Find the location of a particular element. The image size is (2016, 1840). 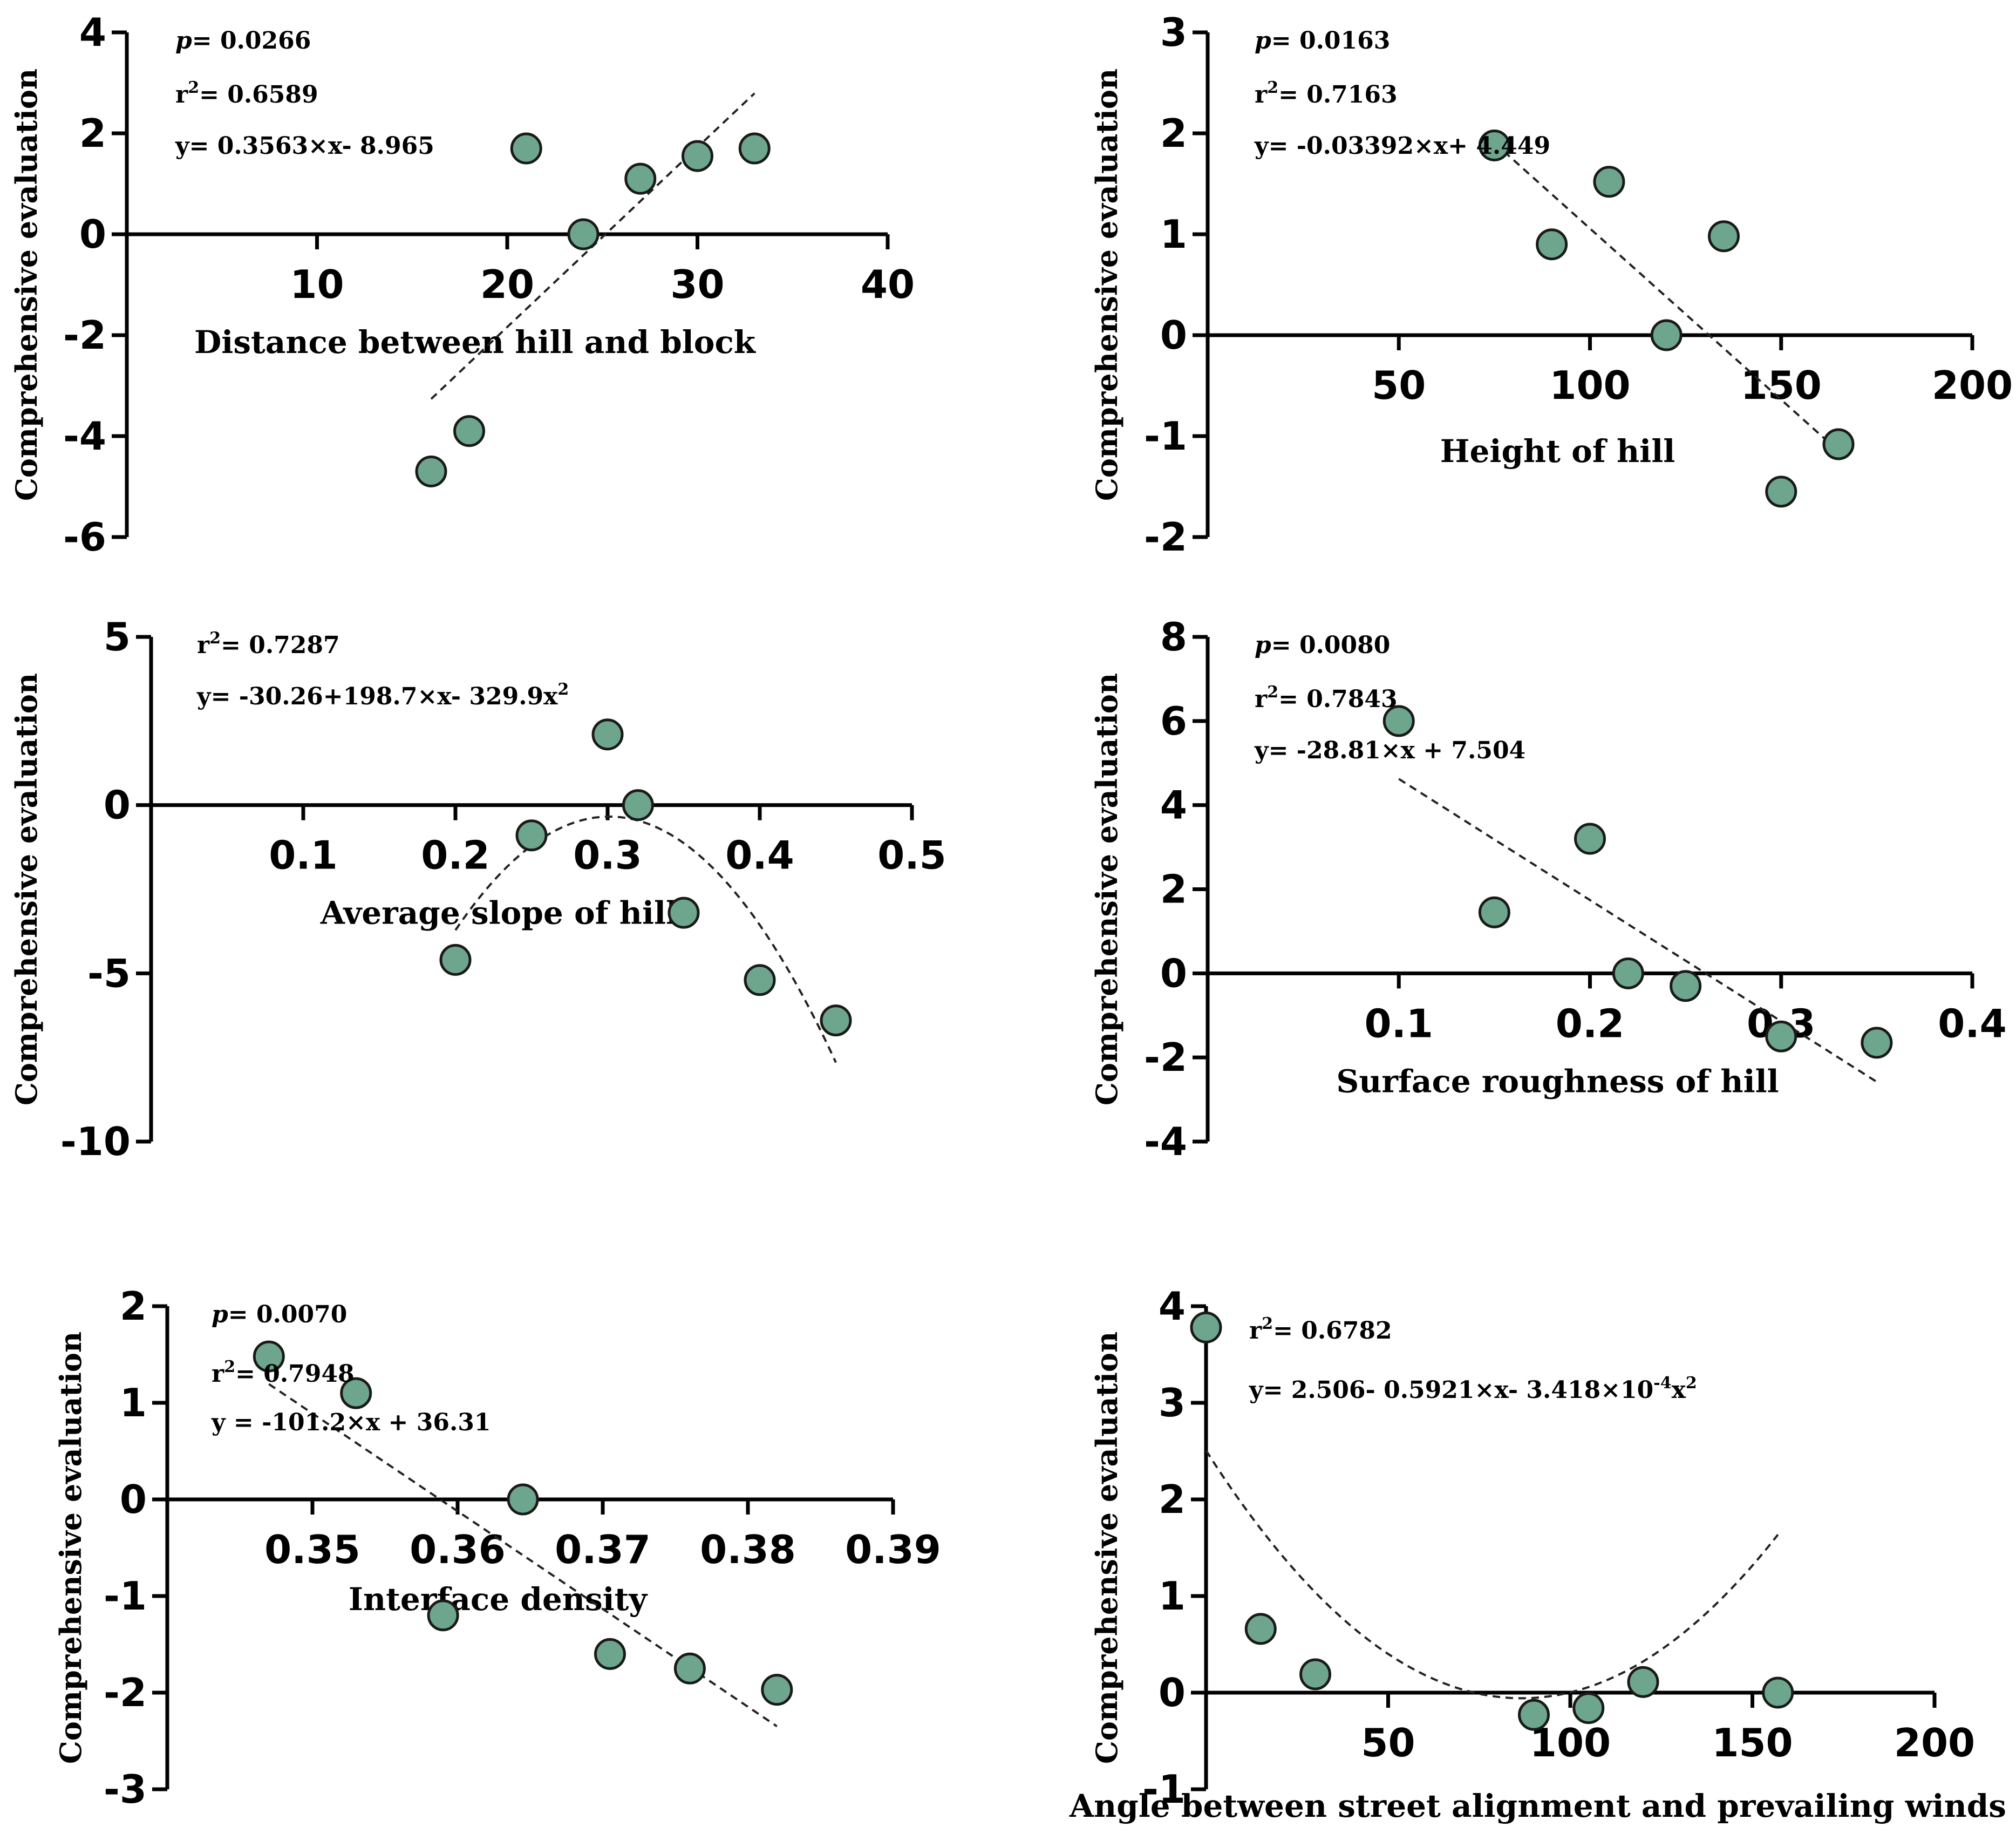

x-tick-label: 200 is located at coordinates (1972, 385).